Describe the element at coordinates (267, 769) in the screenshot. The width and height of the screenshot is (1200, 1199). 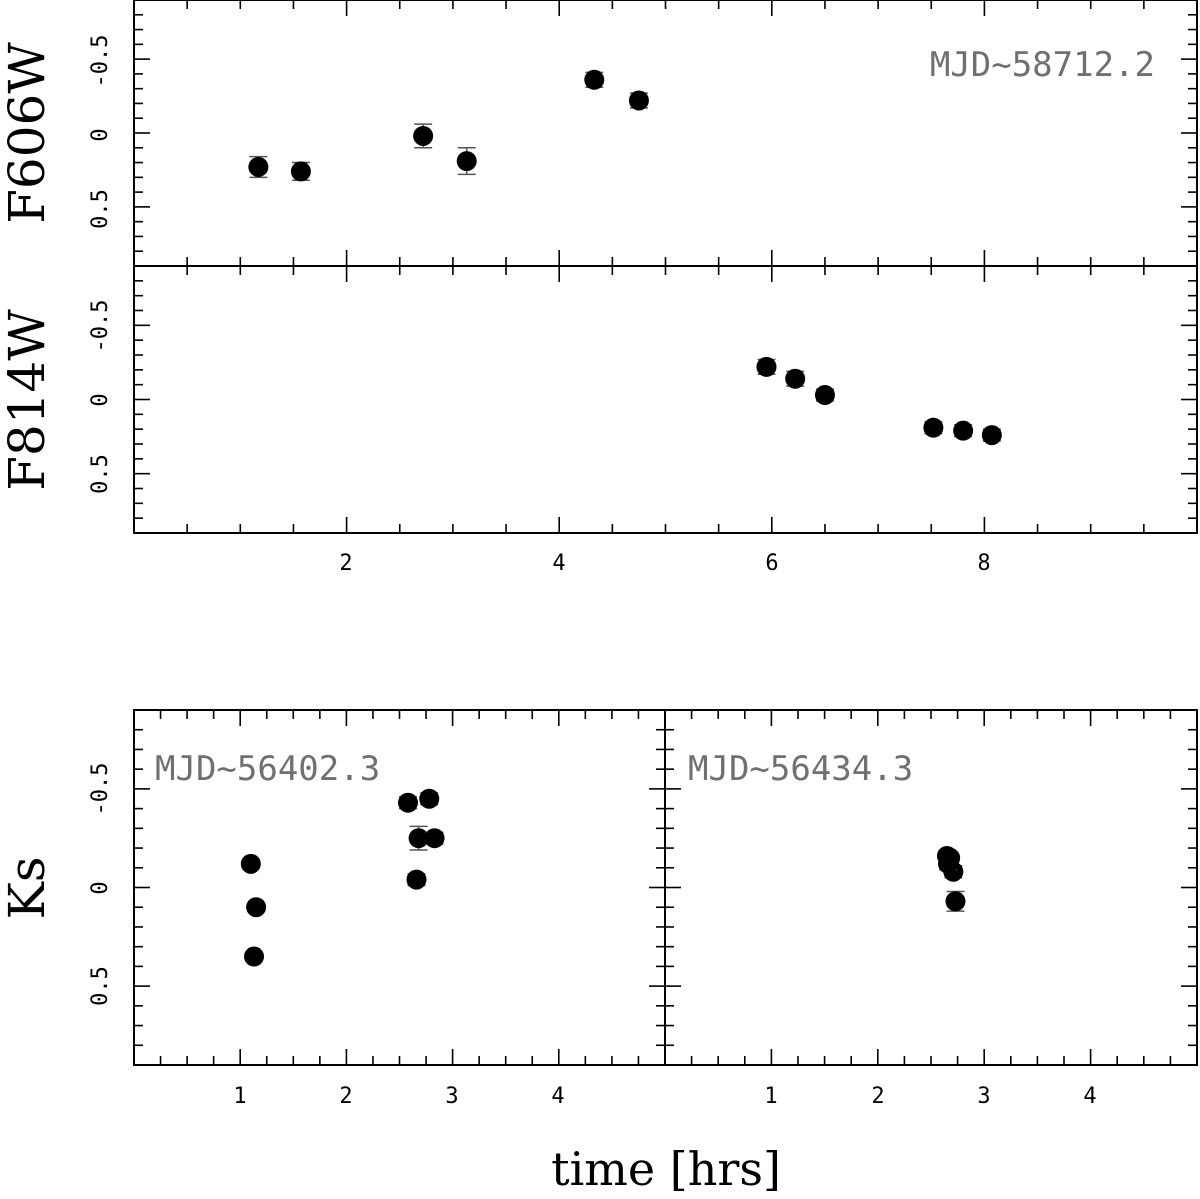
I see `mjd-annotation-ks-left: MJD~56402.3` at that location.